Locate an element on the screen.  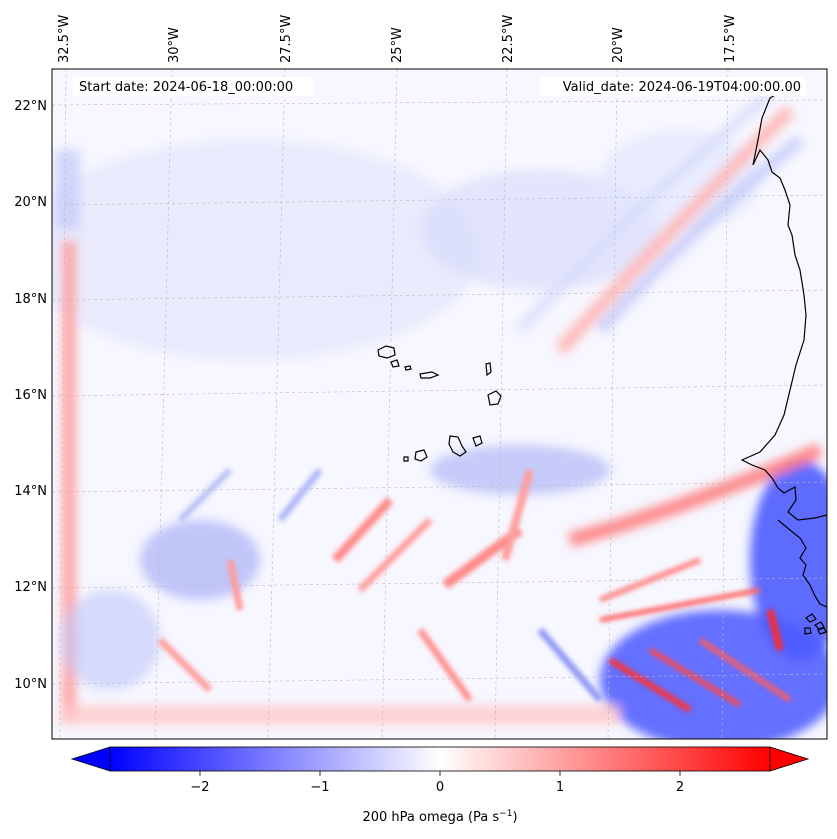
island-santa-luzia is located at coordinates (408, 368).